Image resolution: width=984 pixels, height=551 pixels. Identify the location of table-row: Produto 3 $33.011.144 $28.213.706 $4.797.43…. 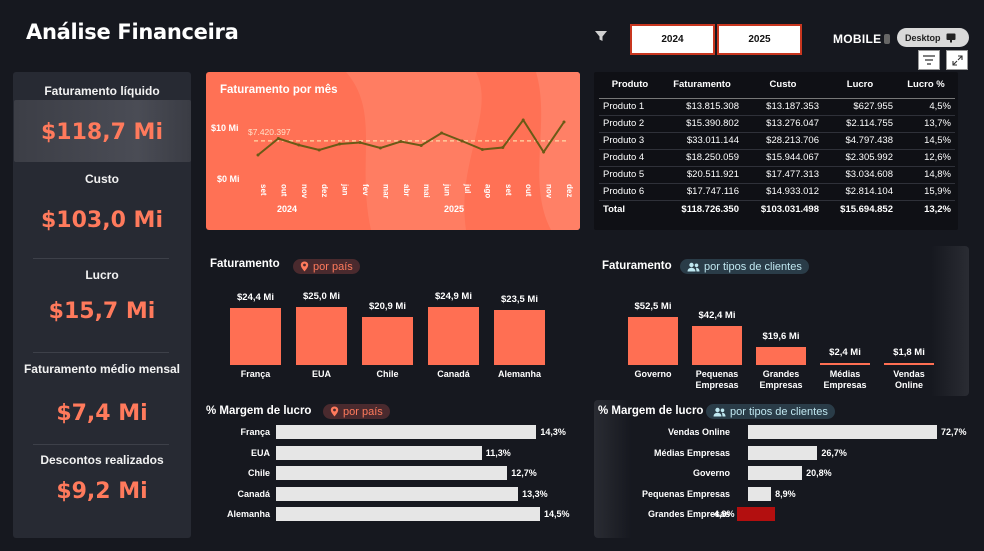
(777, 141).